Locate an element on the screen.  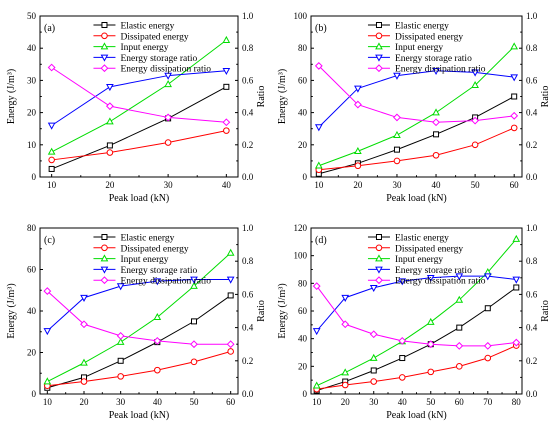
x-tick-label: 60 is located at coordinates (460, 402).